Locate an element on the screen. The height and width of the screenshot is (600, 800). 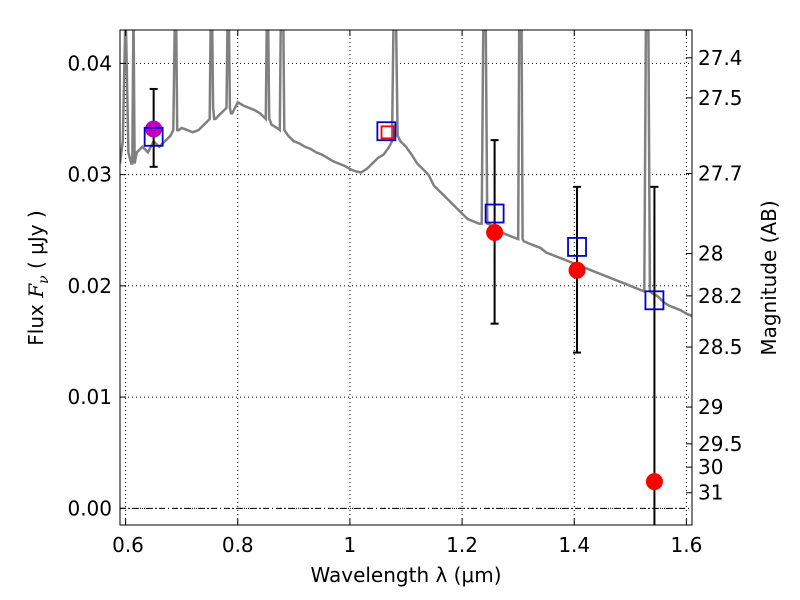
square-upper-limit is located at coordinates (387, 132).